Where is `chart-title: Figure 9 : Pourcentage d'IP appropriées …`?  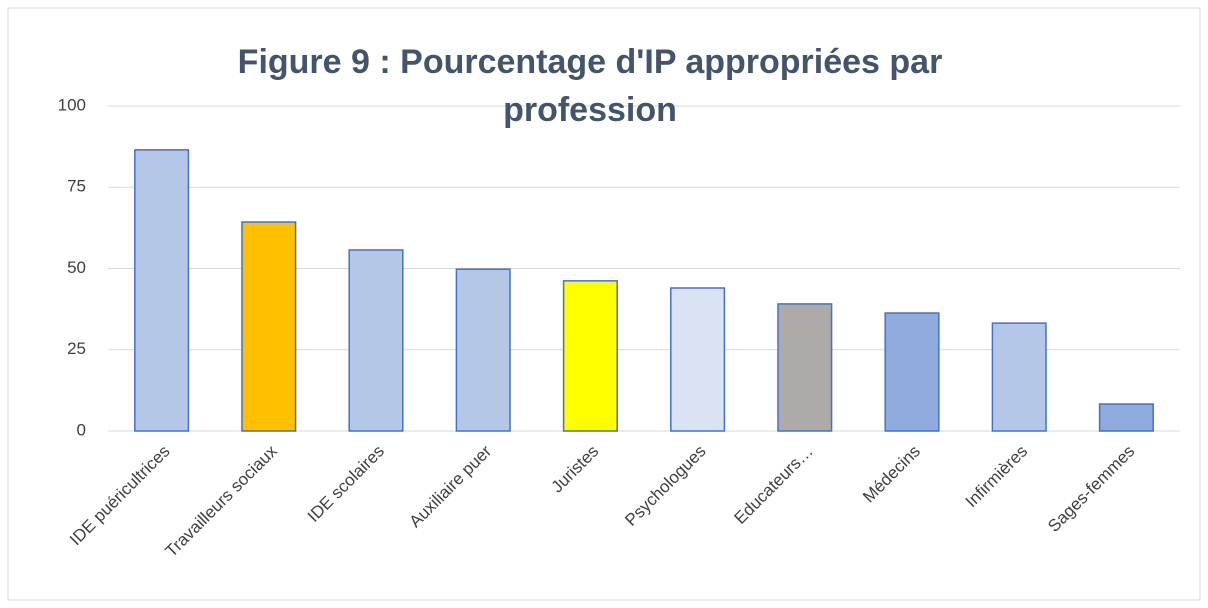 chart-title: Figure 9 : Pourcentage d'IP appropriées … is located at coordinates (590, 86).